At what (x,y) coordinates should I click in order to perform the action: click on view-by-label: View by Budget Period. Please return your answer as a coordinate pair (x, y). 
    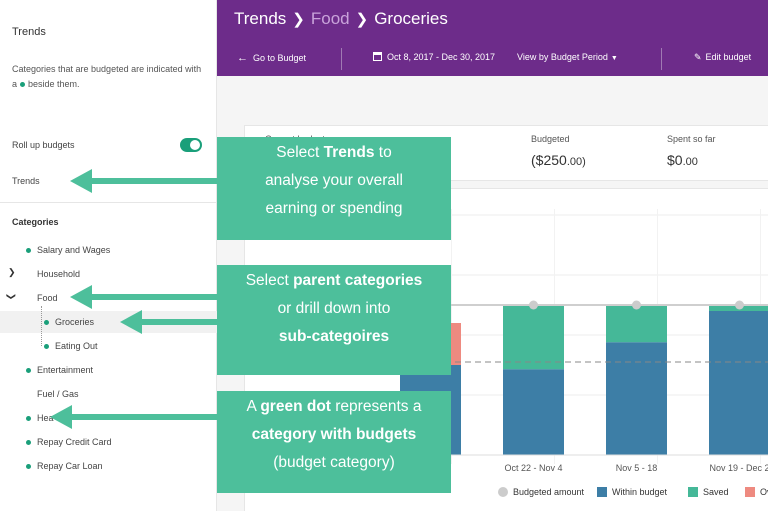
    Looking at the image, I should click on (562, 57).